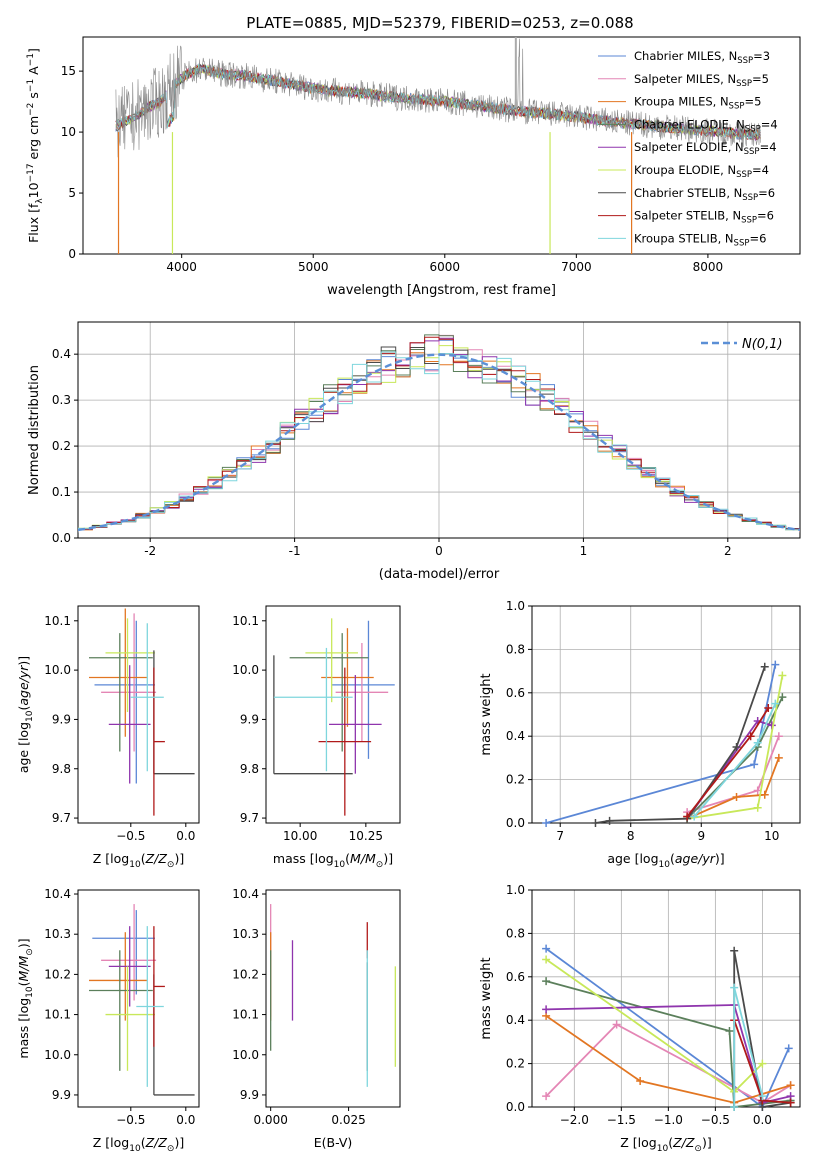  What do you see at coordinates (445, 267) in the screenshot?
I see `x-tick-label: 6000` at bounding box center [445, 267].